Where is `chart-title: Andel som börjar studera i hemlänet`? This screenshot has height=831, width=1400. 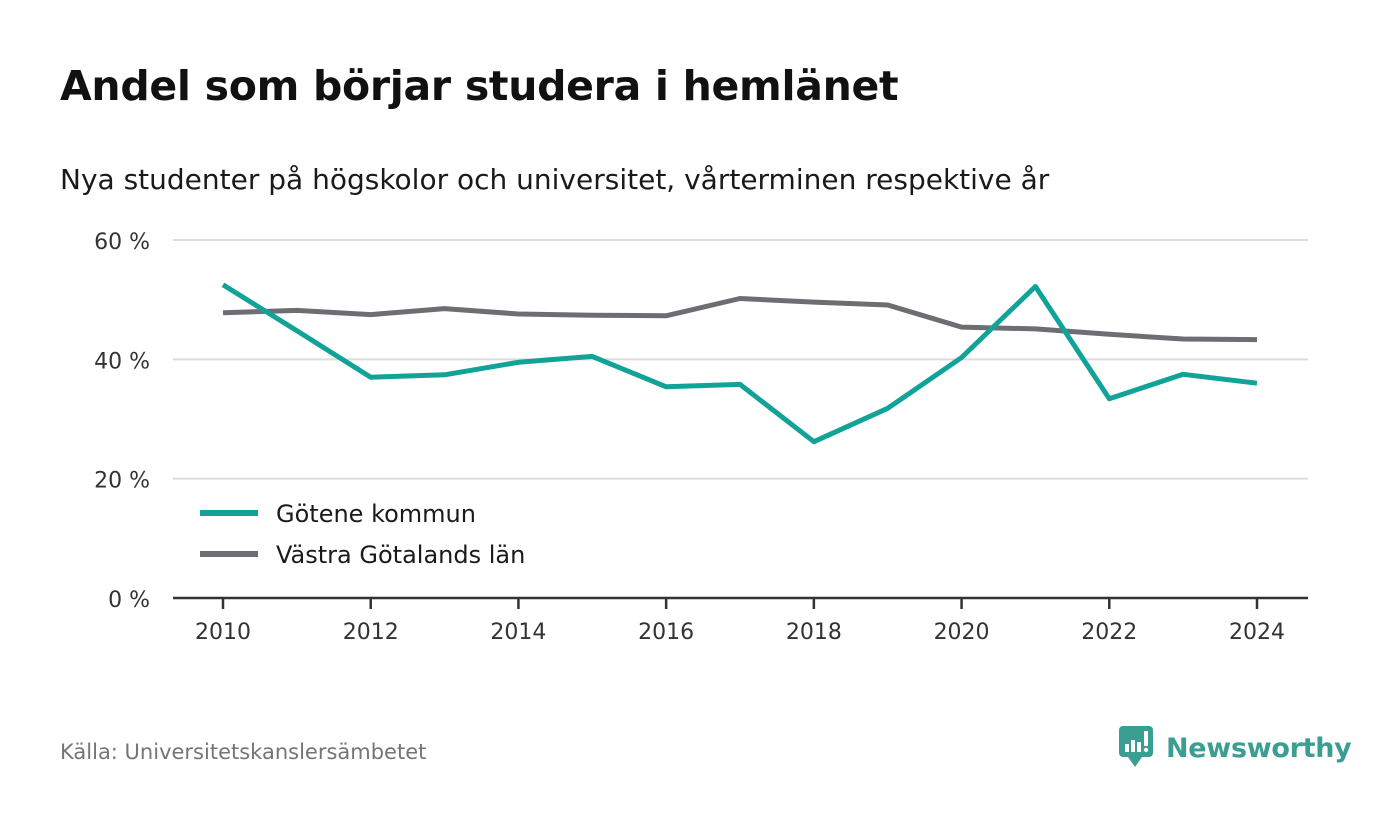
chart-title: Andel som börjar studera i hemlänet is located at coordinates (479, 86).